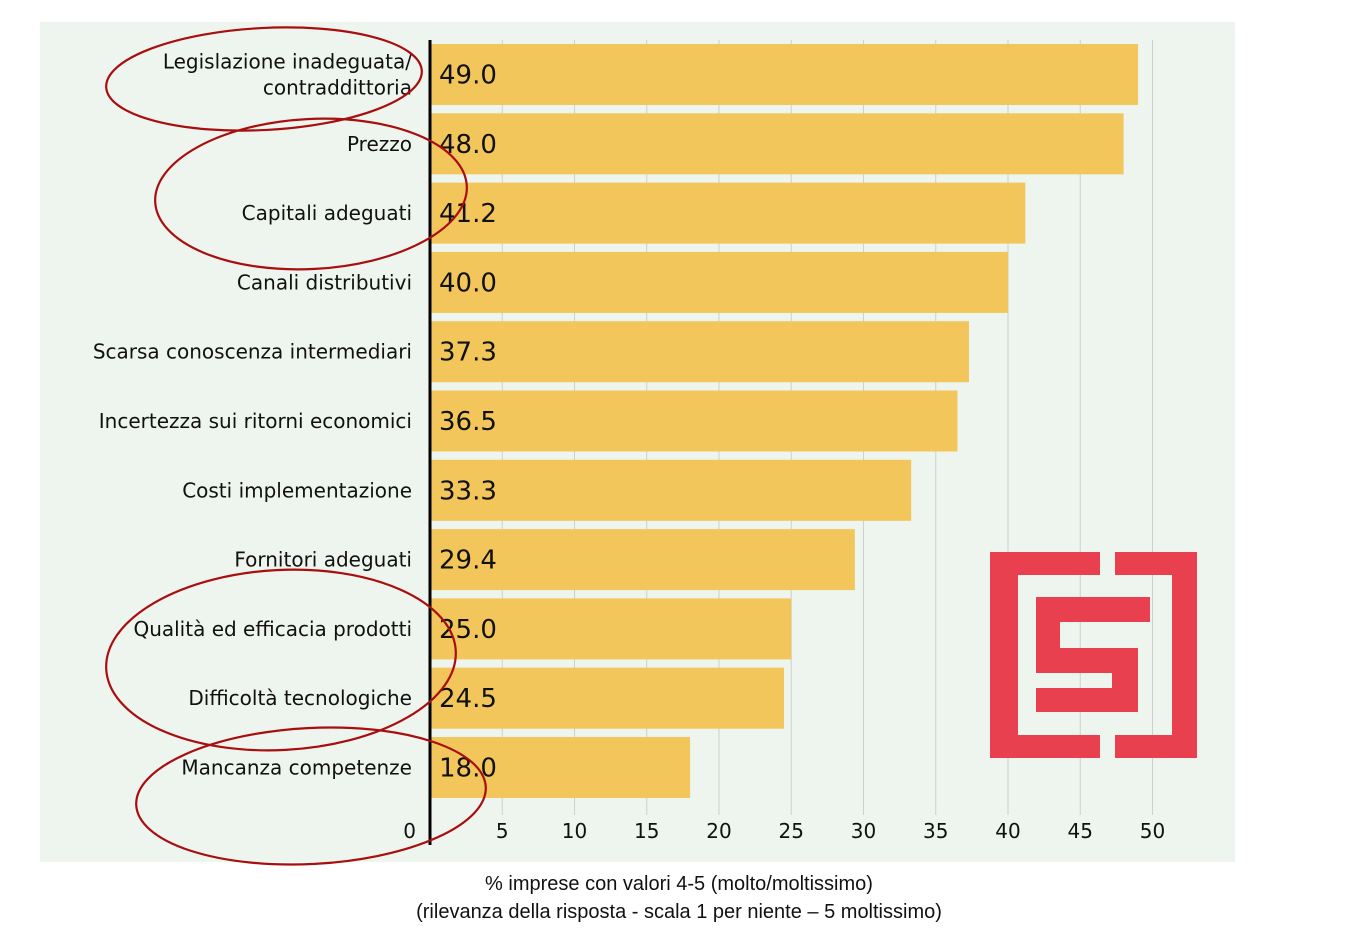  What do you see at coordinates (379, 144) in the screenshot?
I see `category-label: Prezzo` at bounding box center [379, 144].